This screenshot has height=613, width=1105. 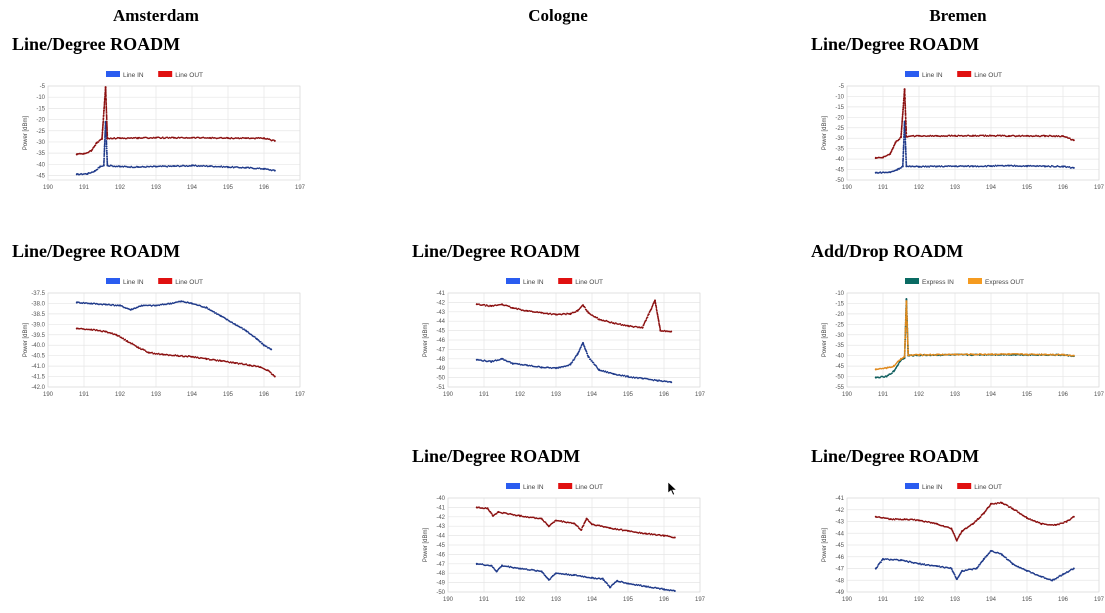 I want to click on y-tick-label: -42, so click(x=440, y=303).